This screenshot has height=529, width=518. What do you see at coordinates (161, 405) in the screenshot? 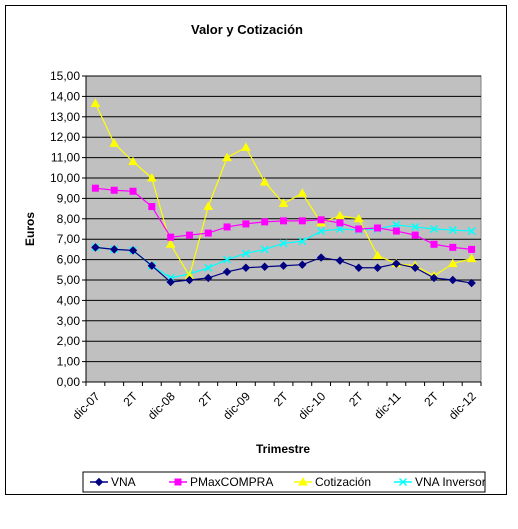
I see `x-tick-label: dic-08` at bounding box center [161, 405].